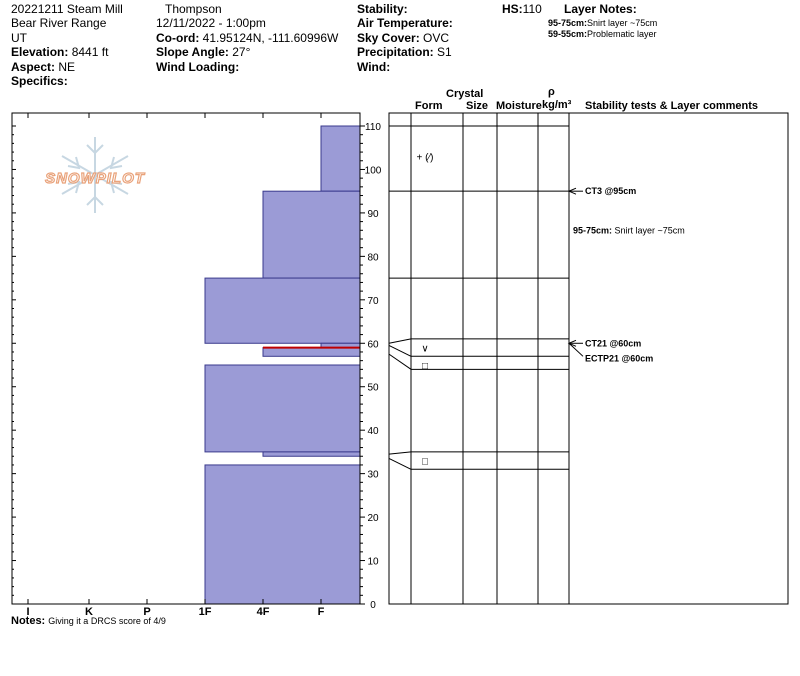 This screenshot has width=800, height=676. What do you see at coordinates (512, 9) in the screenshot?
I see `hs-label: HS:` at bounding box center [512, 9].